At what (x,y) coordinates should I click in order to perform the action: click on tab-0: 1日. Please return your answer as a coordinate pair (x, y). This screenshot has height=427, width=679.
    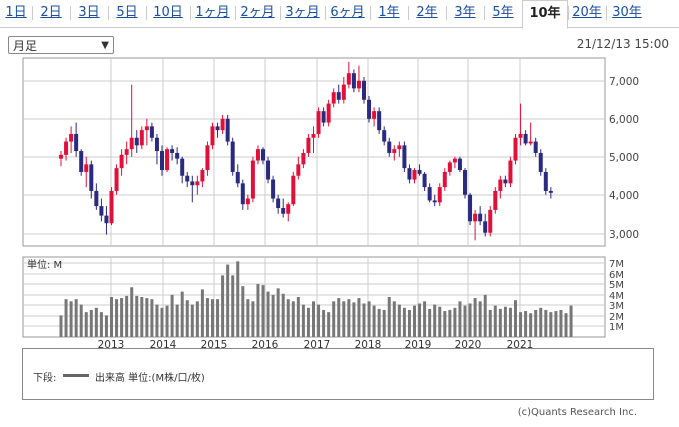
    Looking at the image, I should click on (16, 12).